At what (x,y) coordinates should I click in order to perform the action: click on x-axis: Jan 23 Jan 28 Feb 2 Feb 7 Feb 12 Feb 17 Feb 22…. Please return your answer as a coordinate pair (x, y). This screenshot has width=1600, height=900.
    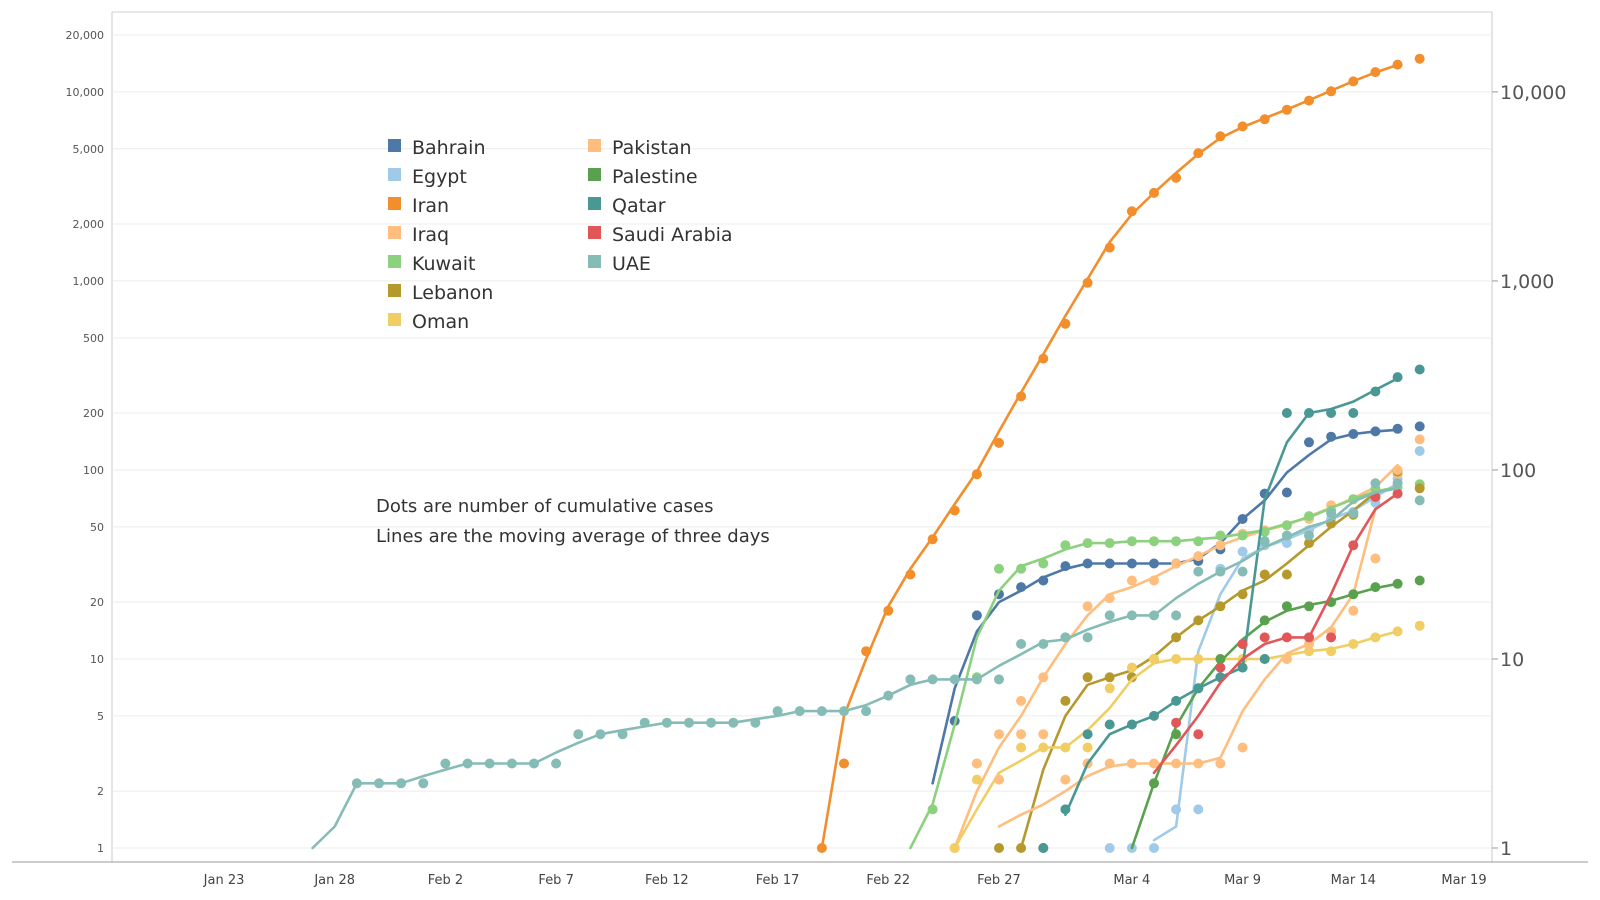
    Looking at the image, I should click on (845, 880).